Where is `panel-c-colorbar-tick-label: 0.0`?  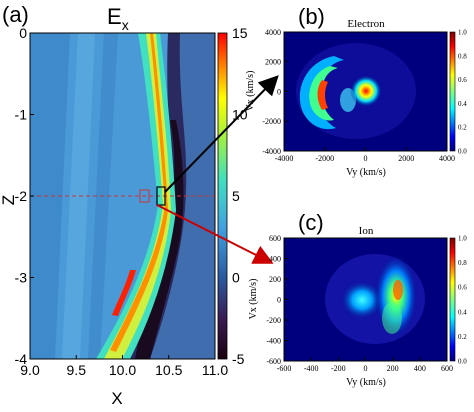 panel-c-colorbar-tick-label: 0.0 is located at coordinates (462, 361).